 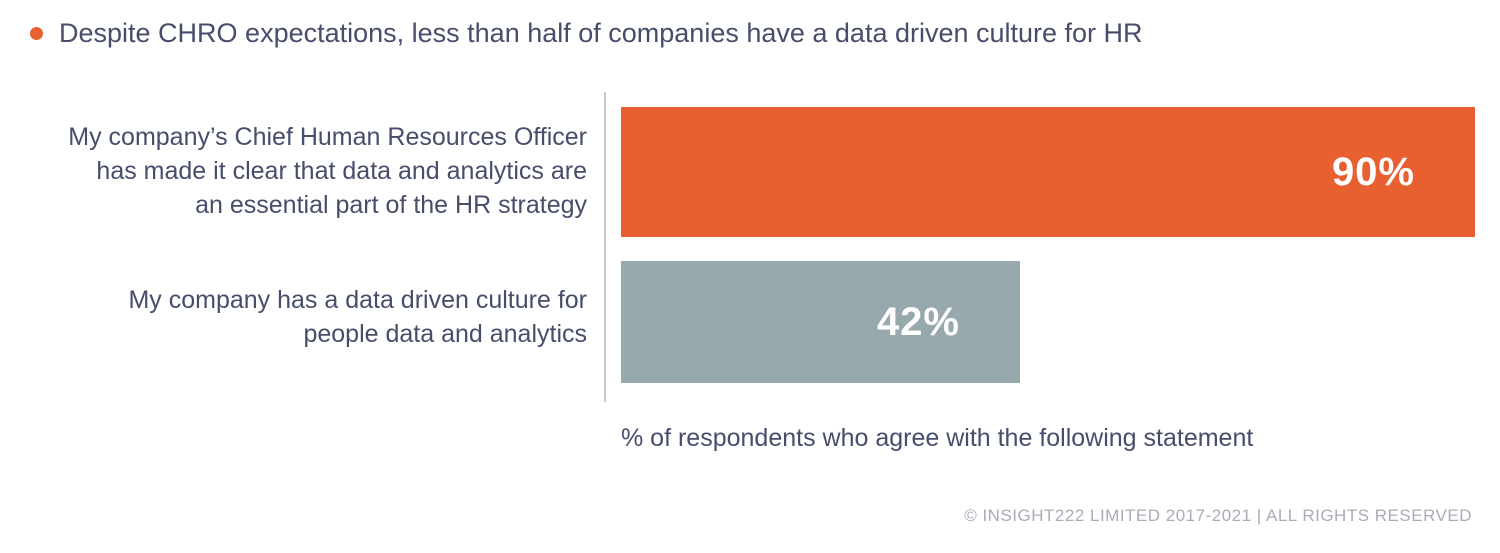 I want to click on bar-value-label-1: 90%, so click(x=1373, y=171).